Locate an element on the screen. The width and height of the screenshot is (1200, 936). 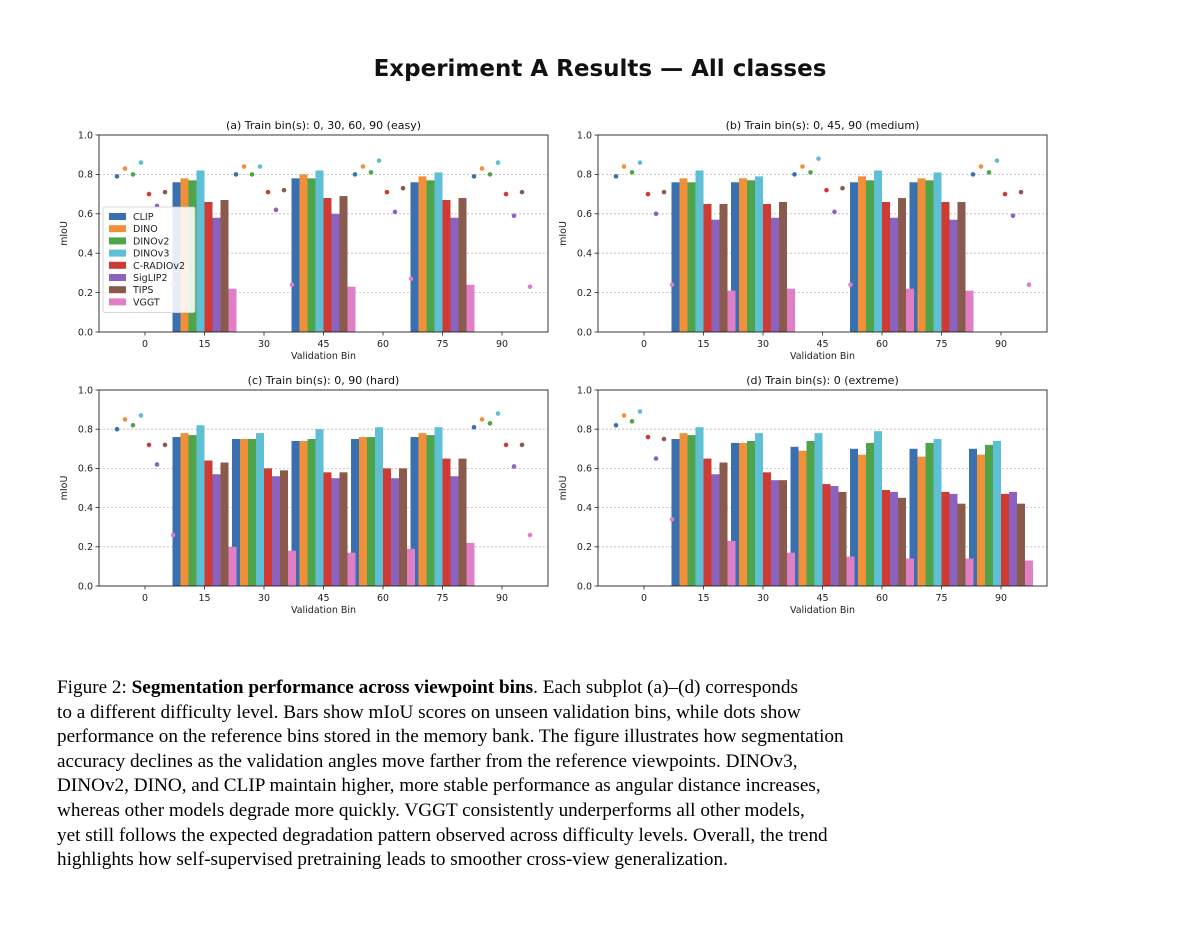
x-tick-label: 0 is located at coordinates (145, 344).